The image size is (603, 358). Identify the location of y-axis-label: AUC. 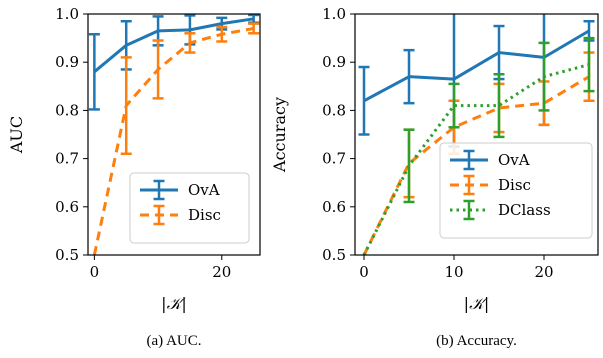
(16, 135).